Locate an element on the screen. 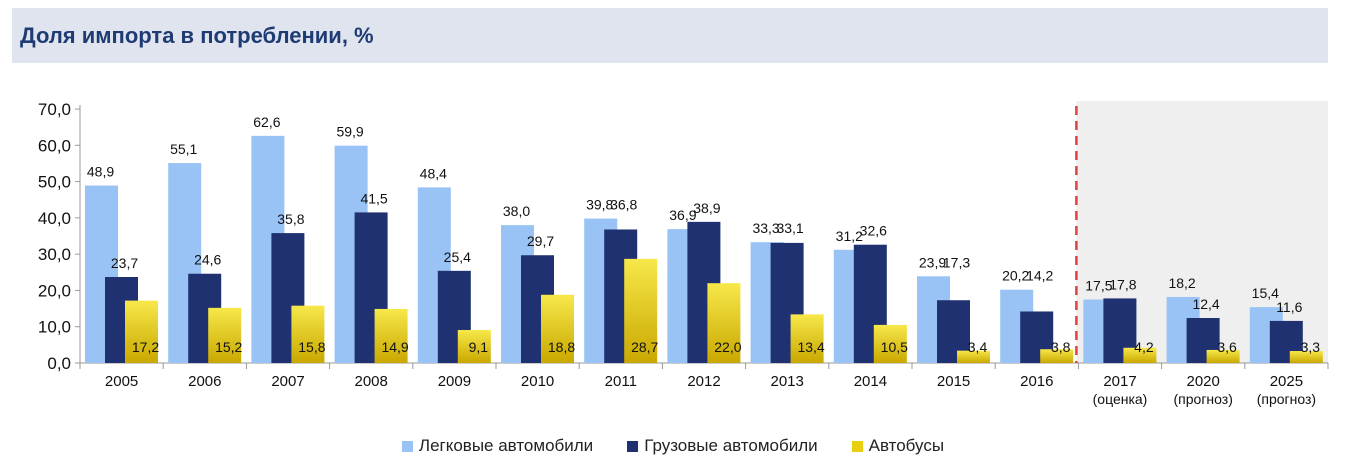  x-tick-label: 2014 is located at coordinates (870, 381).